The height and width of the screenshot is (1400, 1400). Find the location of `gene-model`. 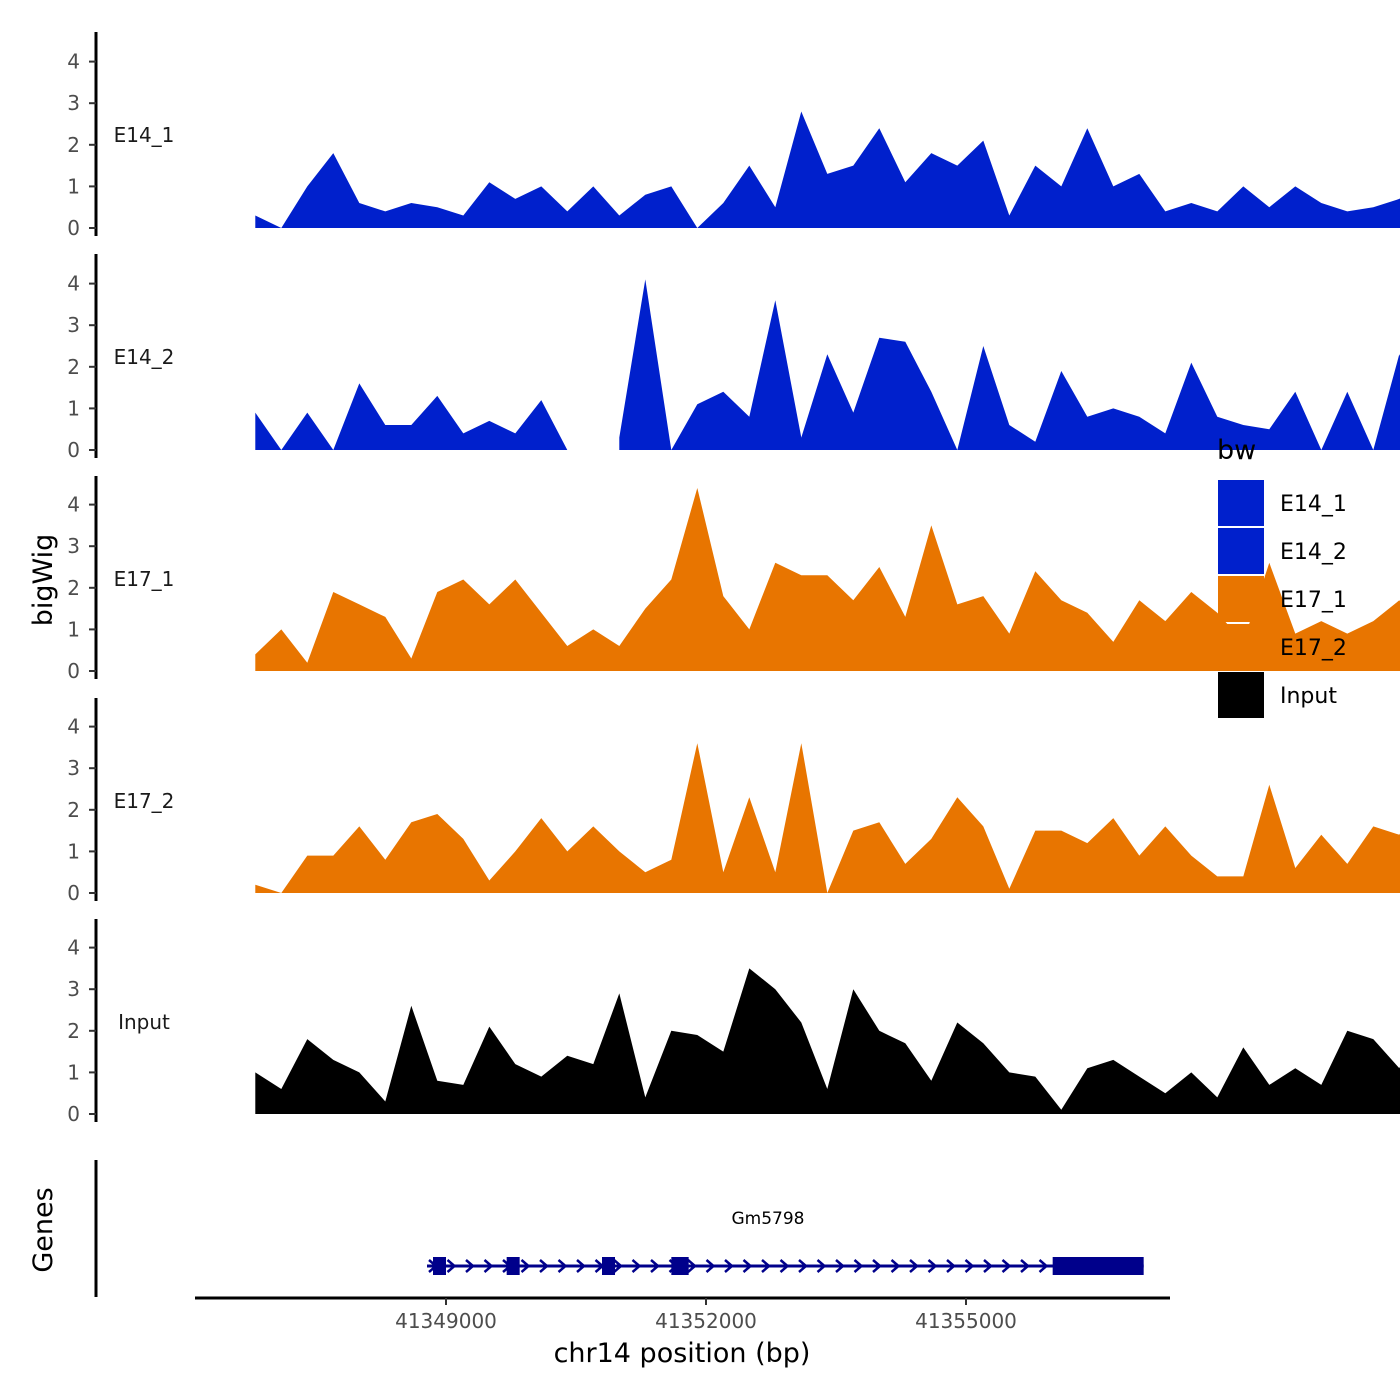

gene-model is located at coordinates (785, 1266).